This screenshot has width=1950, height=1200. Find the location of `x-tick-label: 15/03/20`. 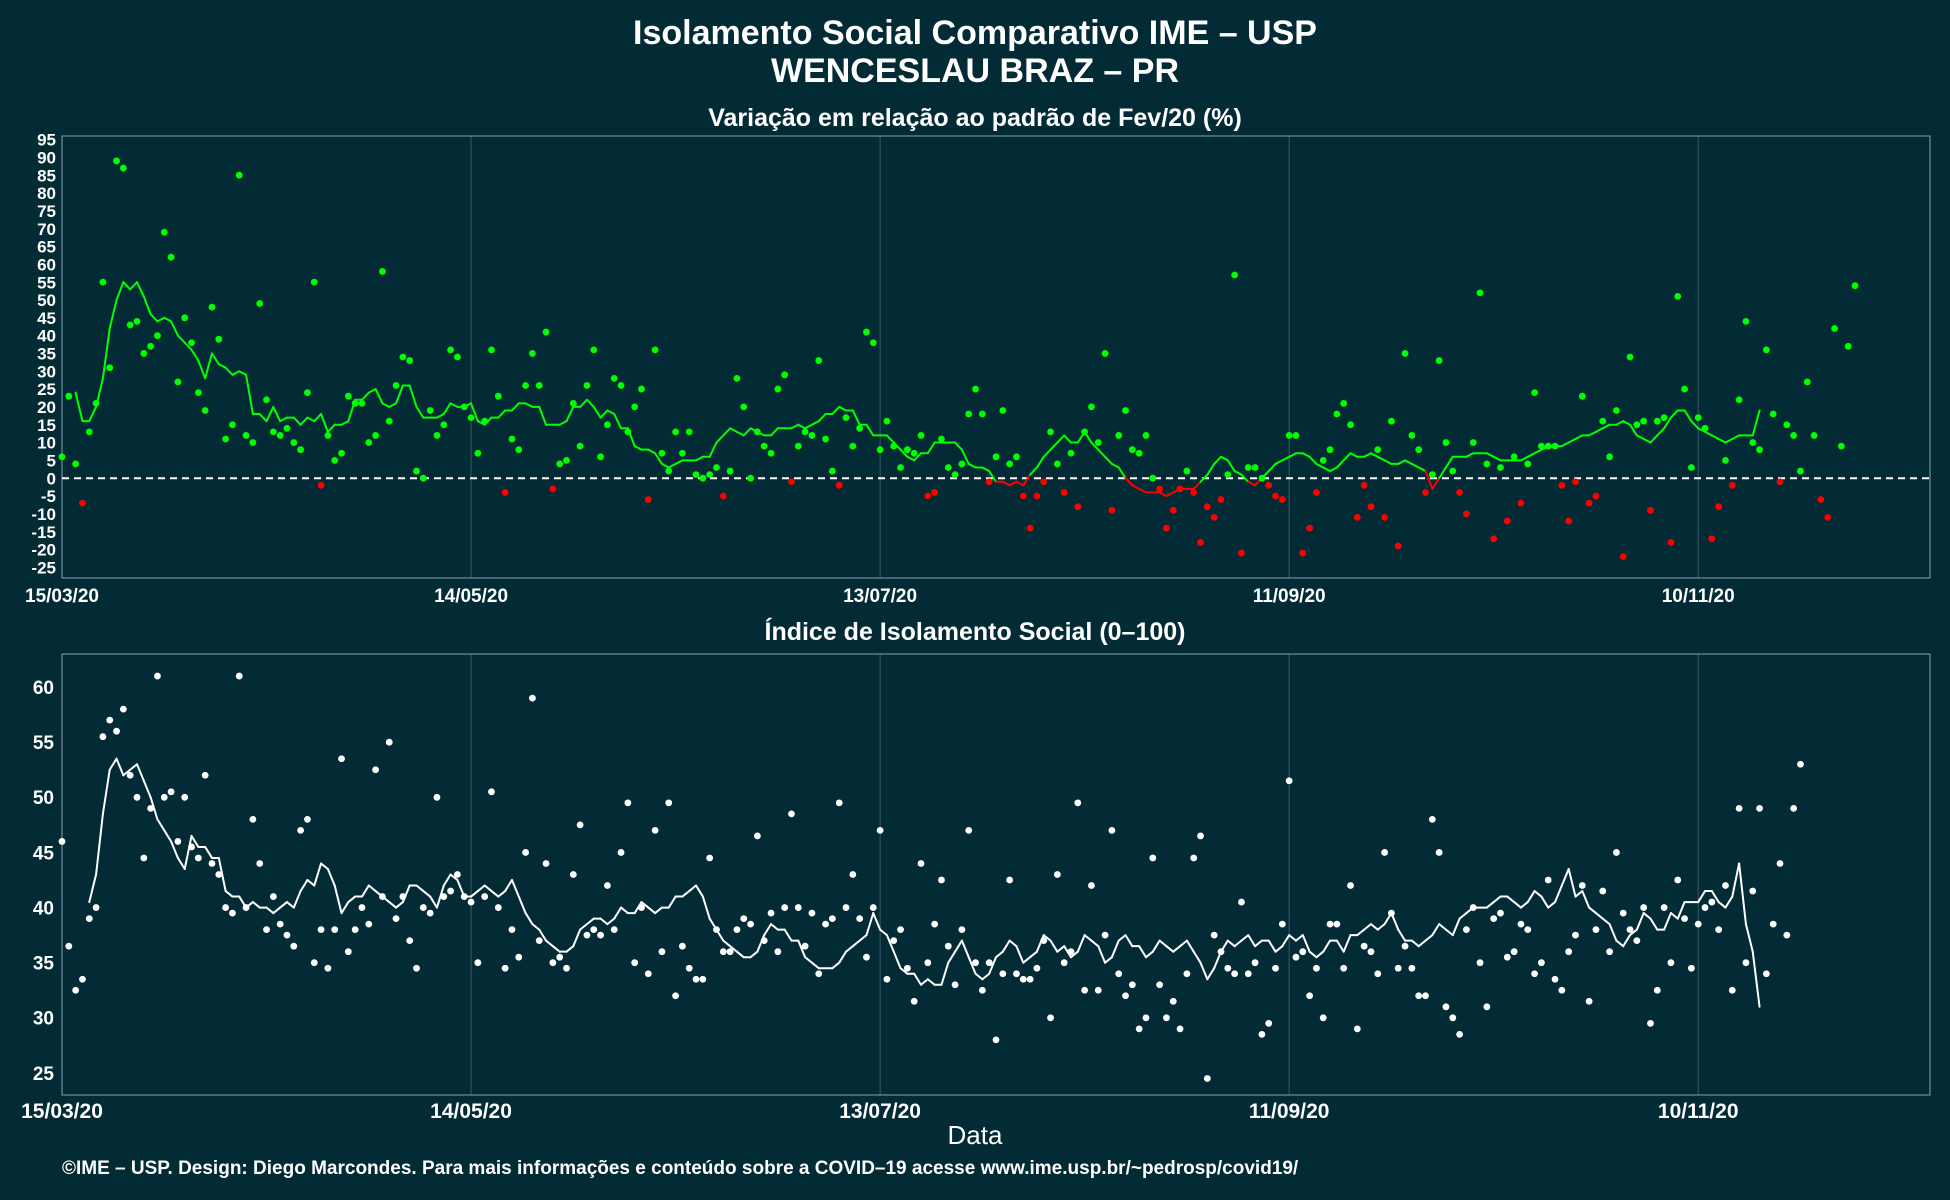

x-tick-label: 15/03/20 is located at coordinates (62, 1111).